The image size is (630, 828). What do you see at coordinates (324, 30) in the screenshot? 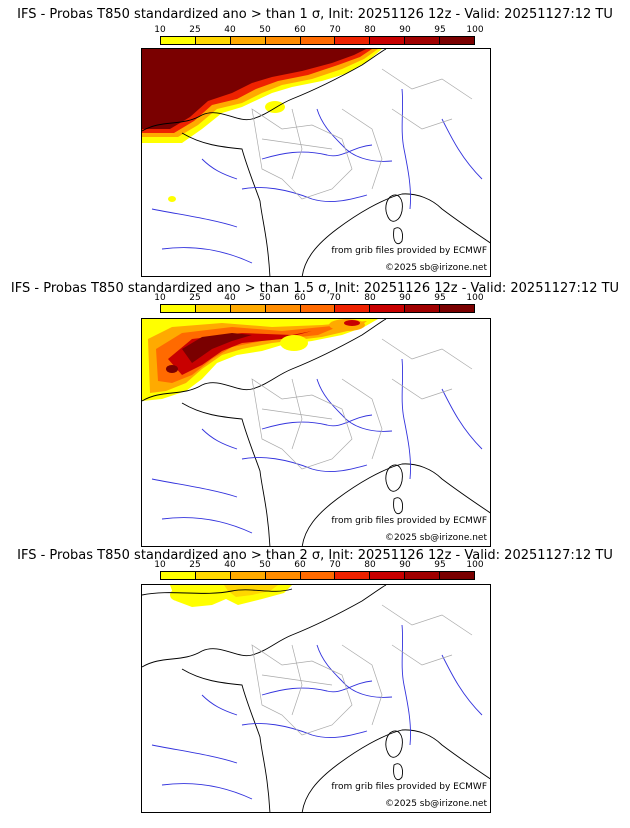
I see `panel-1-colorbar-labels: 10 25 40 50 60 70 80 90 95 100` at bounding box center [324, 30].